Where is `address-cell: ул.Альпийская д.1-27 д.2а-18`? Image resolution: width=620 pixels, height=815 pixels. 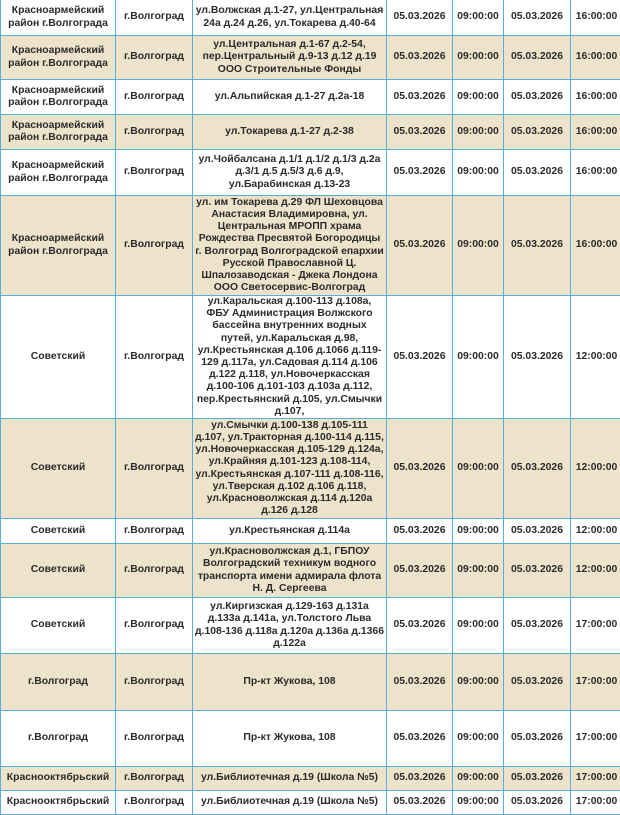
address-cell: ул.Альпийская д.1-27 д.2а-18 is located at coordinates (290, 97).